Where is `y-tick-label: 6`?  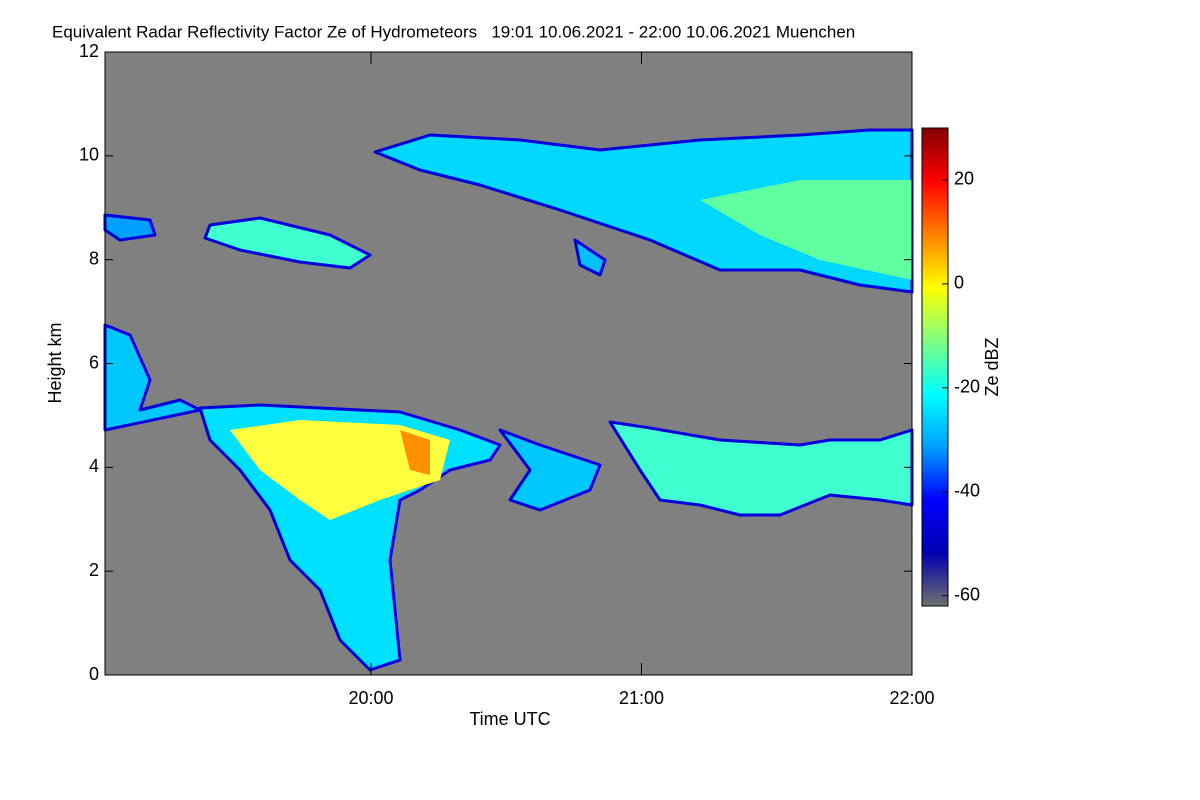 y-tick-label: 6 is located at coordinates (94, 362).